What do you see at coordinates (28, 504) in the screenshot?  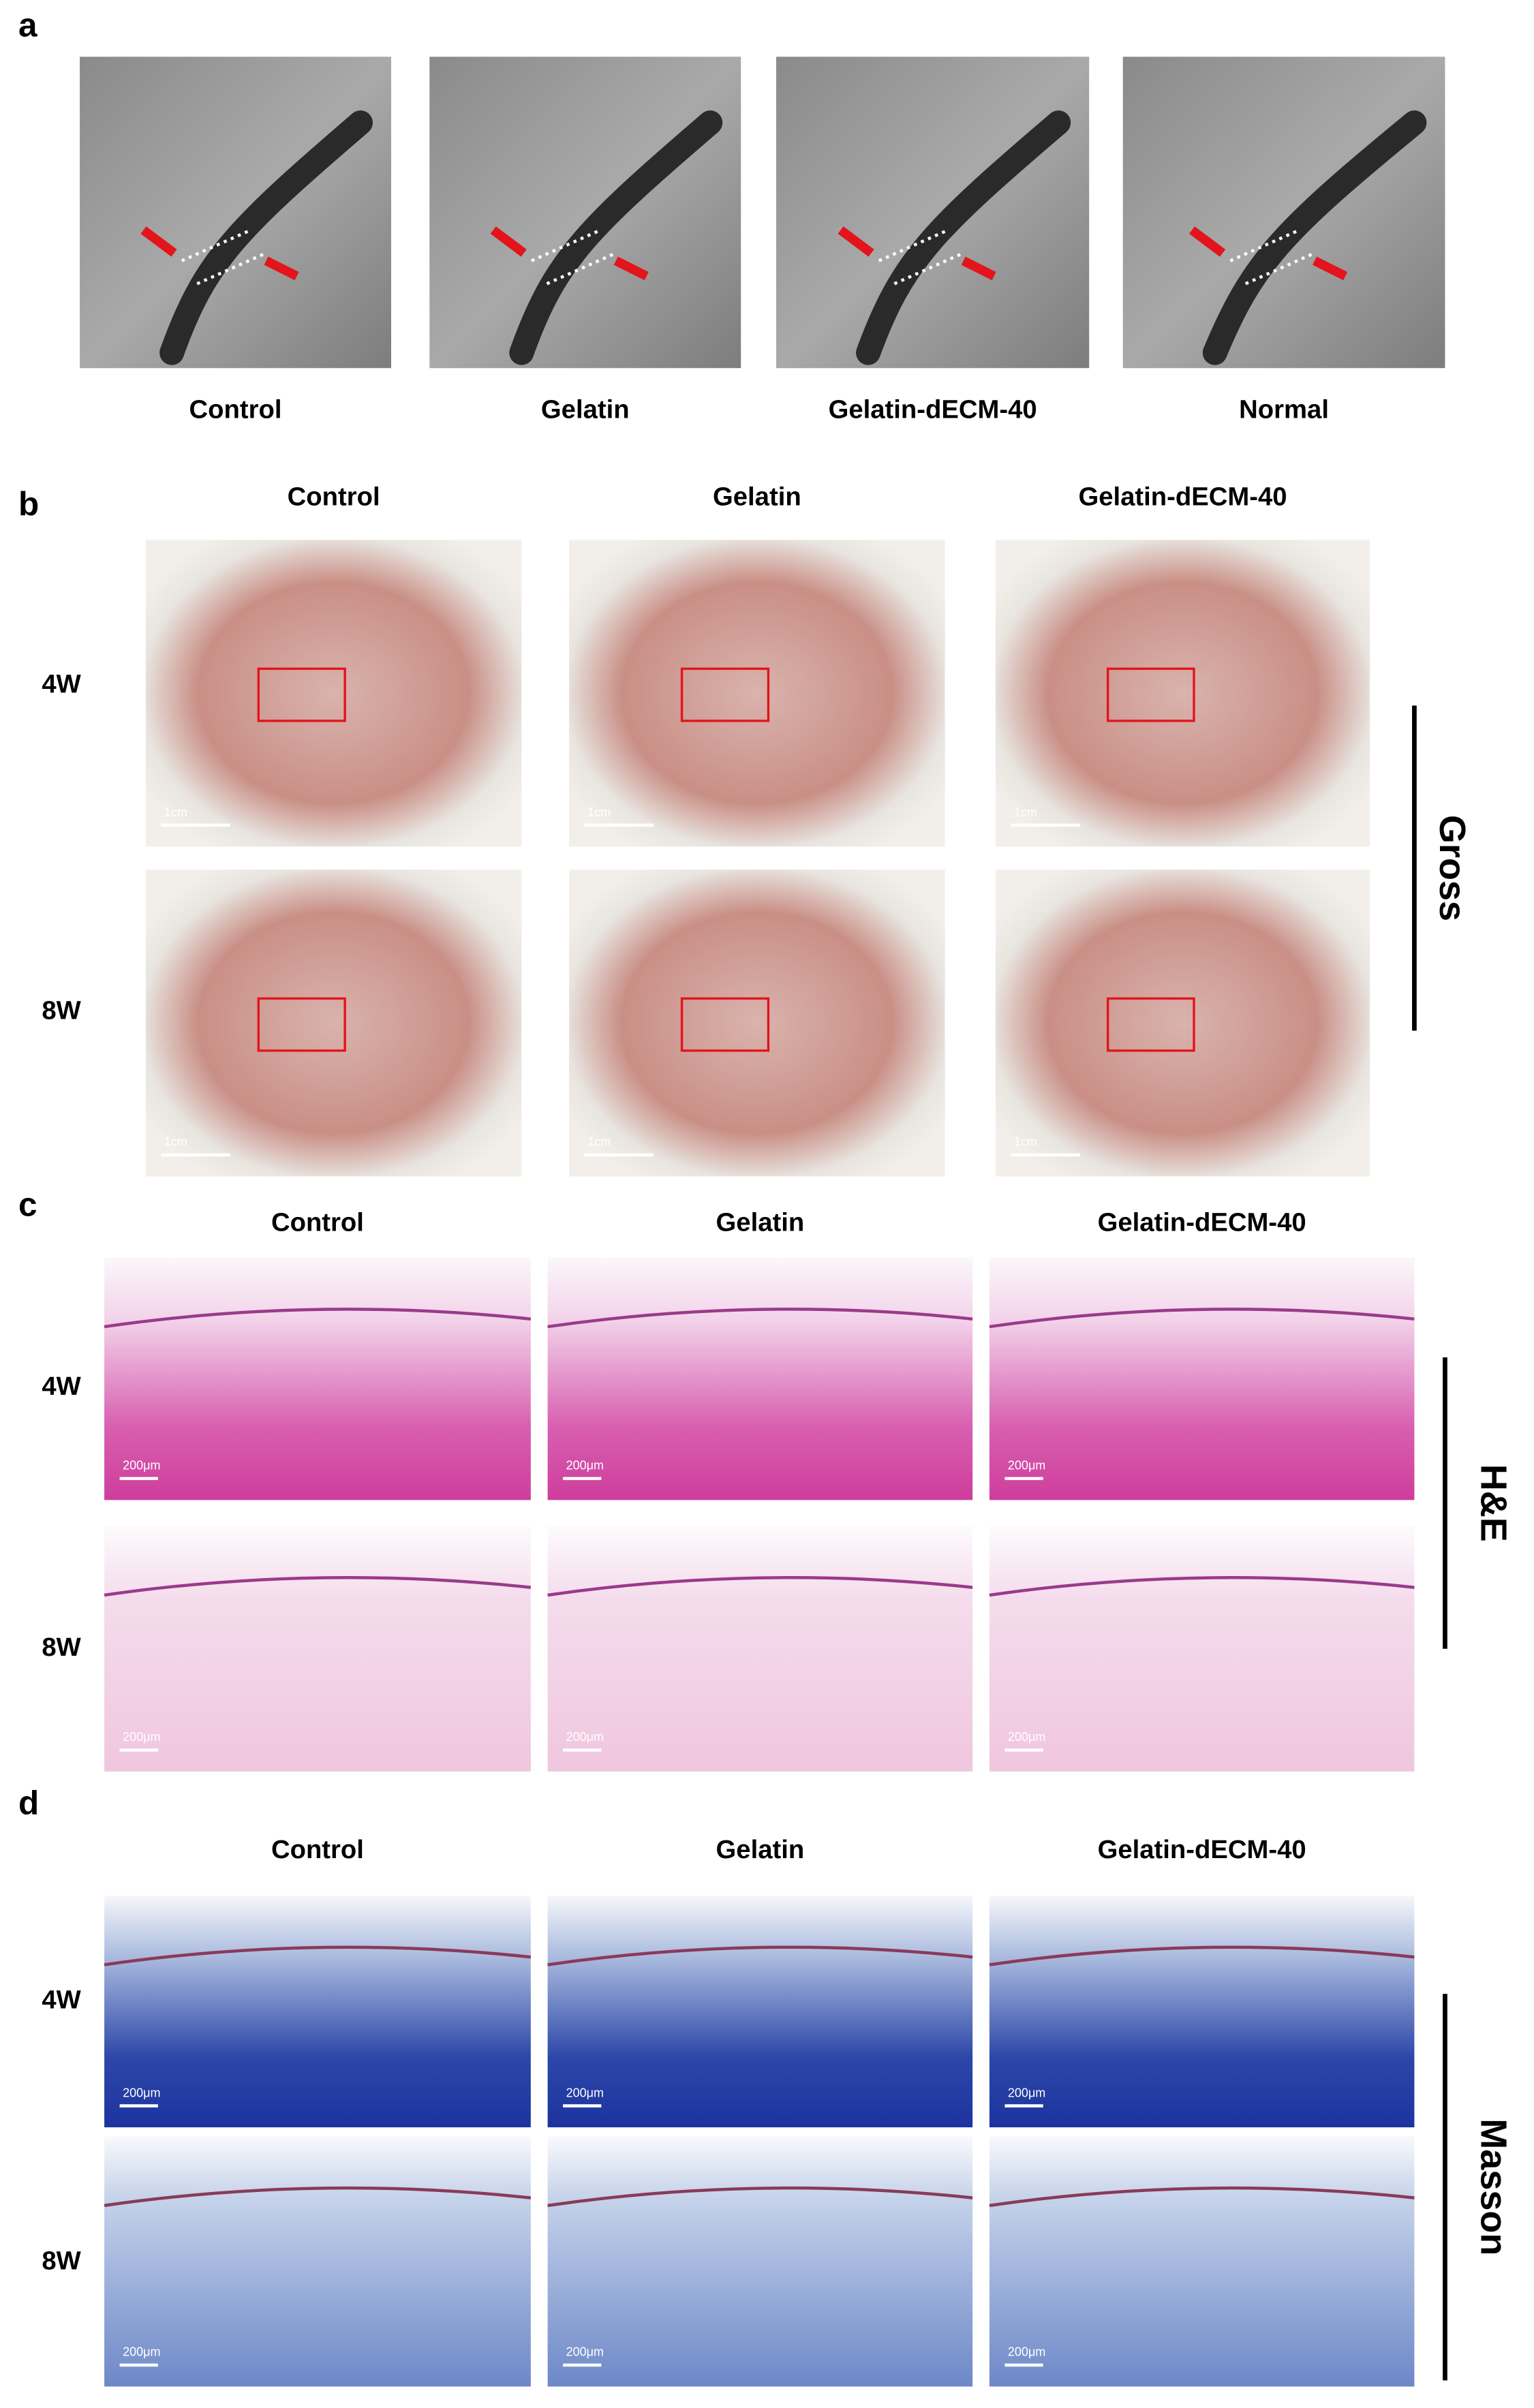 I see `panel-label: b` at bounding box center [28, 504].